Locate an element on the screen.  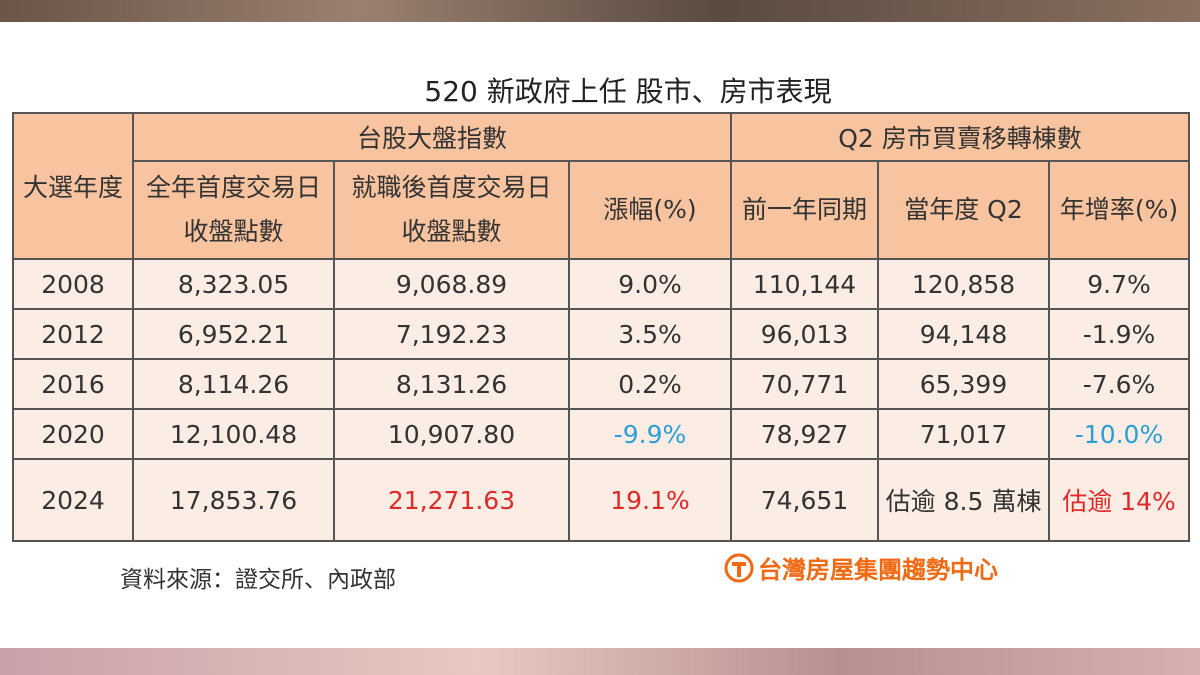
value-cell: 0.2% is located at coordinates (650, 384).